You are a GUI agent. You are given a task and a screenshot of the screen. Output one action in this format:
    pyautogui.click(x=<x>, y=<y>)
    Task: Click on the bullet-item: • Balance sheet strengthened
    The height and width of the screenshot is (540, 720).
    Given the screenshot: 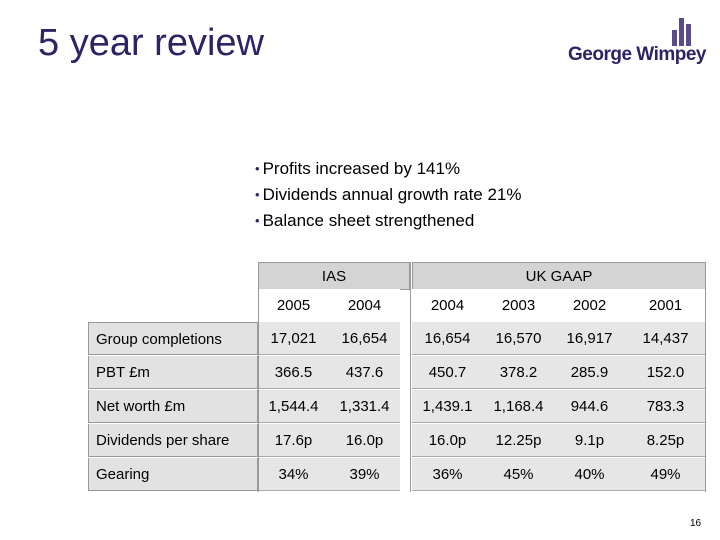 What is the action you would take?
    pyautogui.click(x=365, y=220)
    